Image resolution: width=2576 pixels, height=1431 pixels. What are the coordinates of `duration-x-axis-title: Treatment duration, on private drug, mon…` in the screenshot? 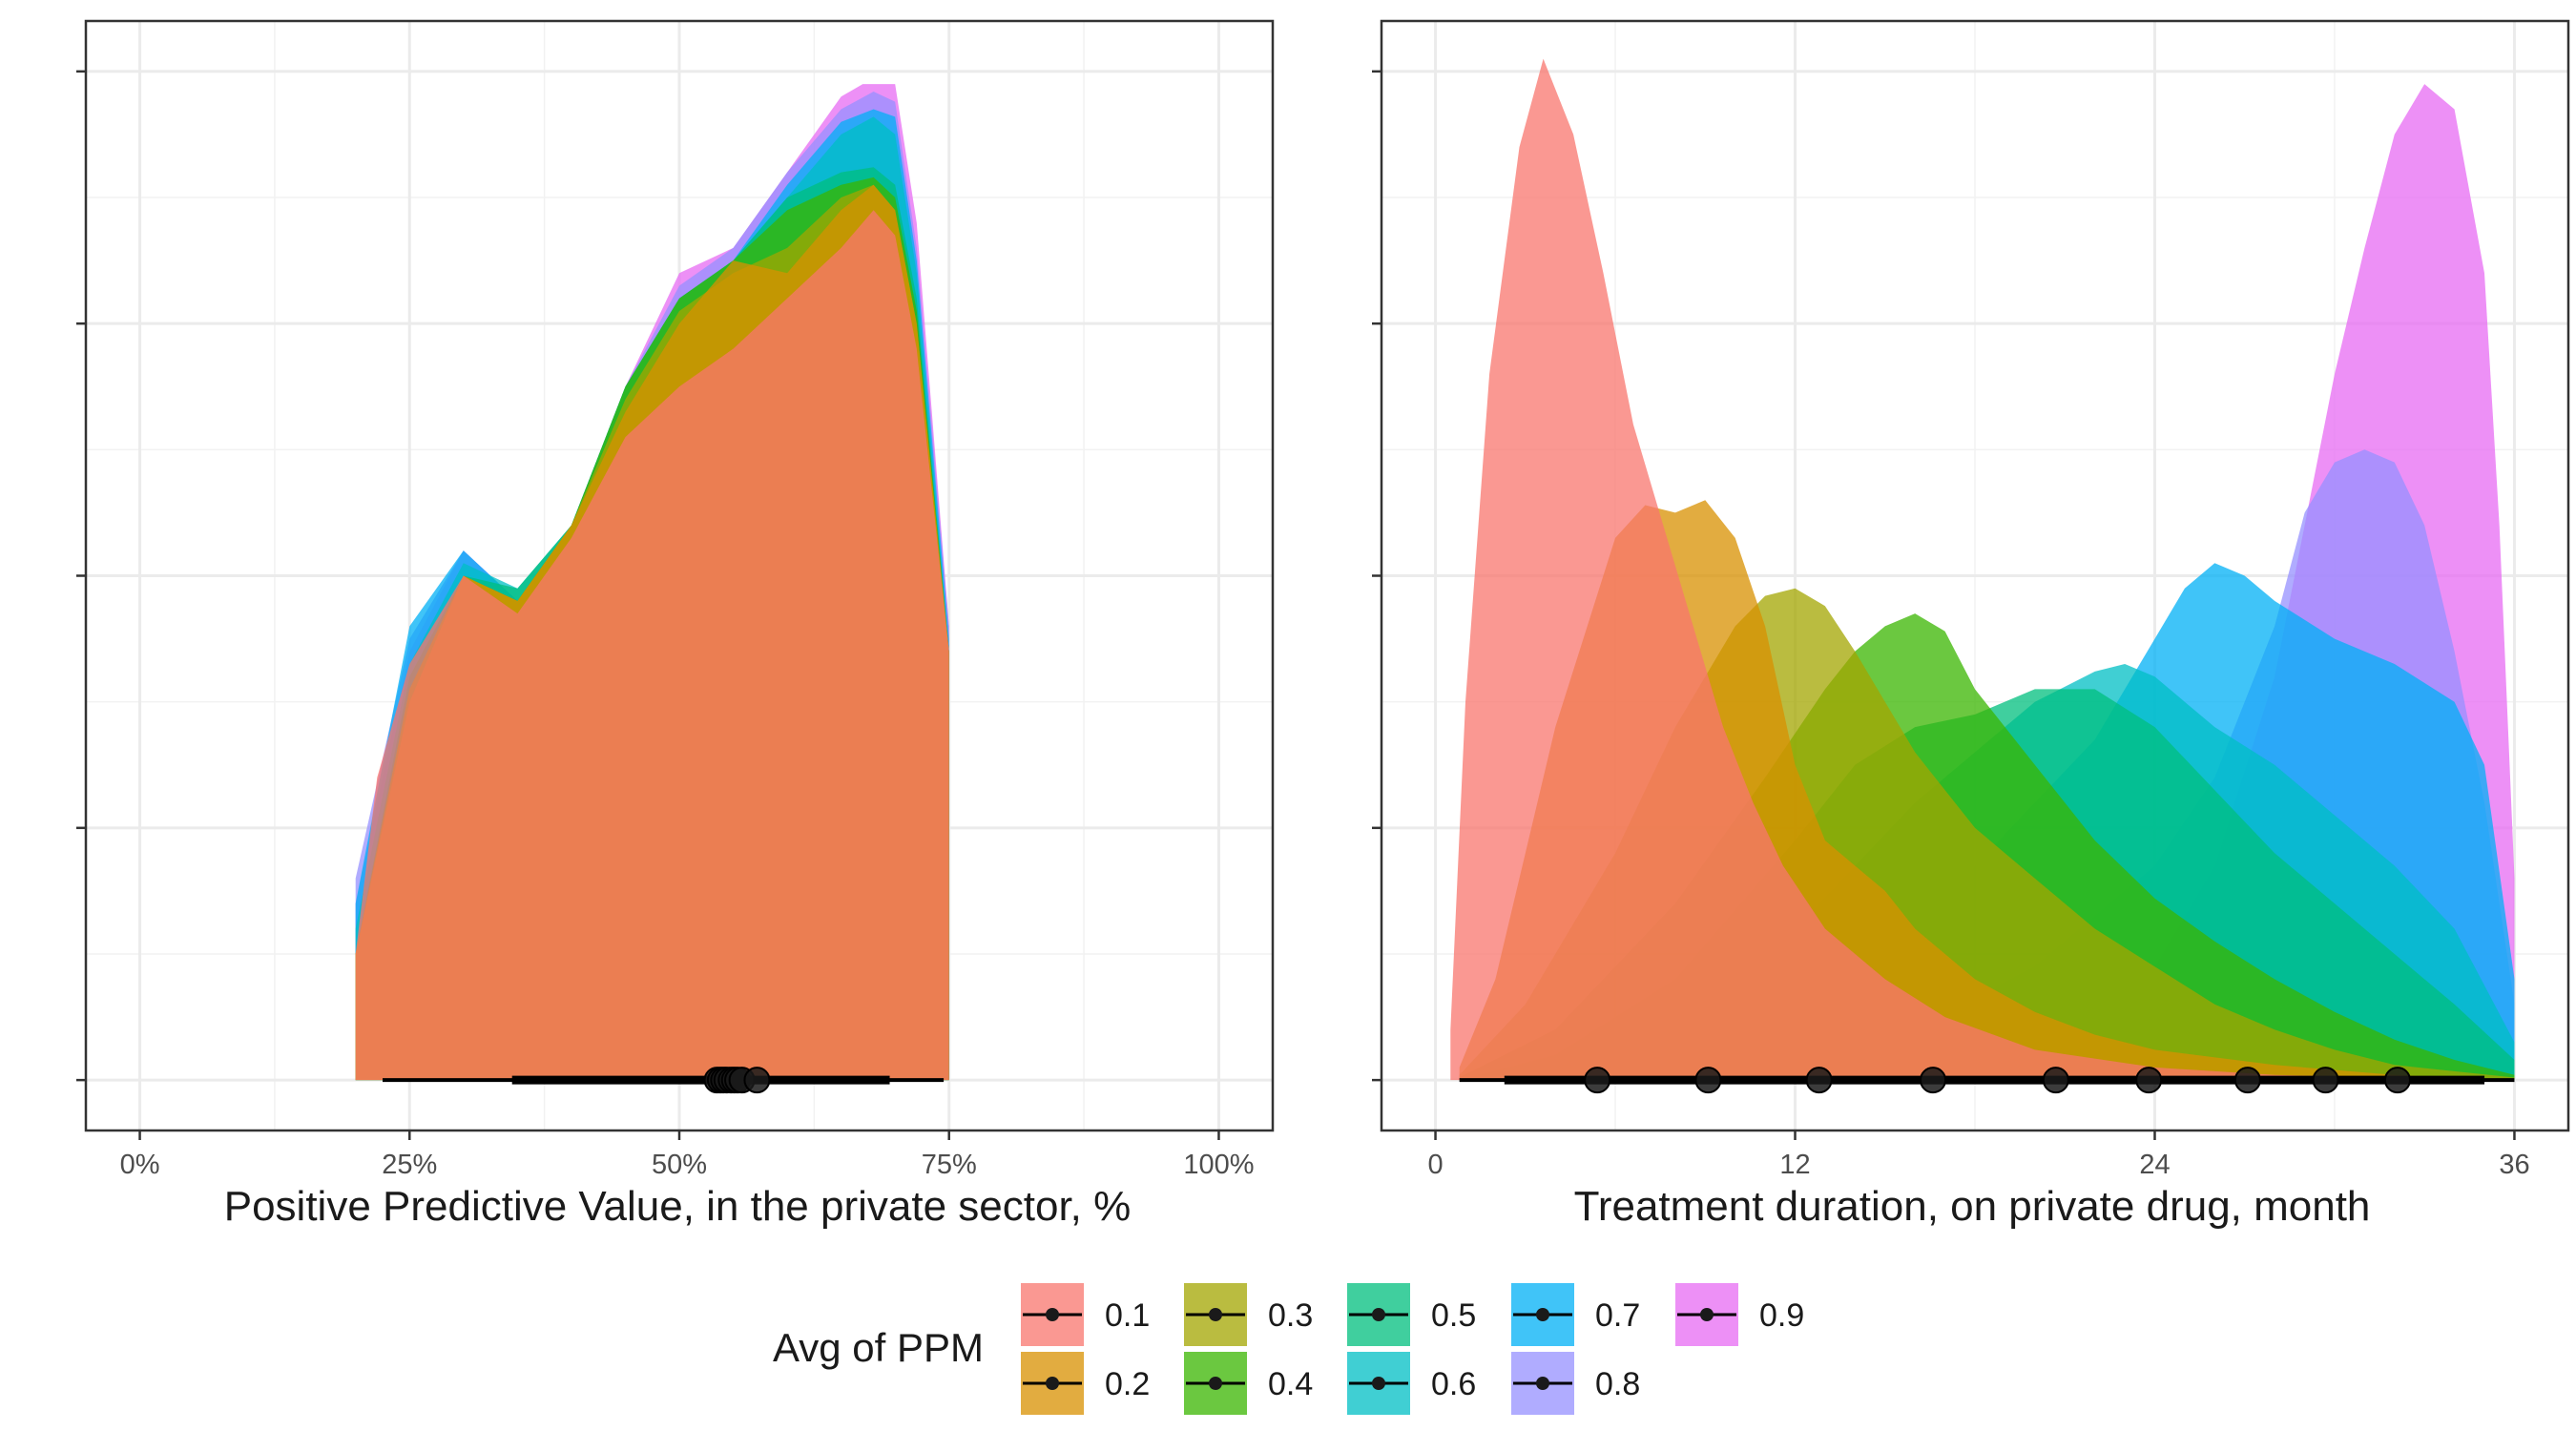 It's located at (1972, 1206).